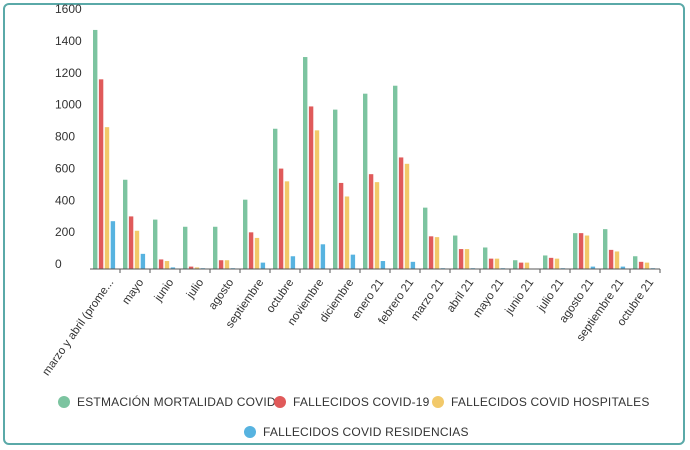 This screenshot has height=450, width=690. What do you see at coordinates (65, 232) in the screenshot?
I see `y-tick-label: 200` at bounding box center [65, 232].